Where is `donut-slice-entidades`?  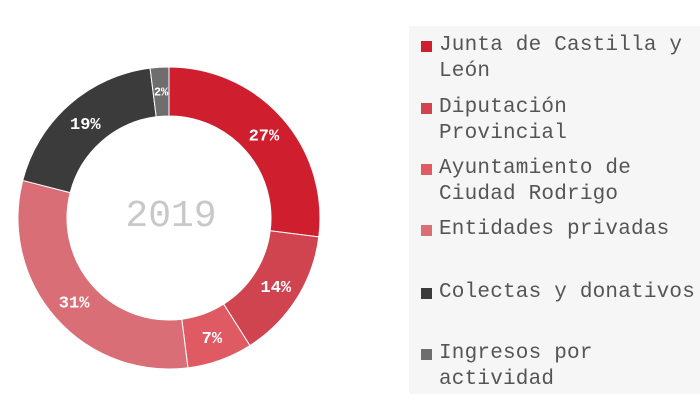 donut-slice-entidades is located at coordinates (103, 274).